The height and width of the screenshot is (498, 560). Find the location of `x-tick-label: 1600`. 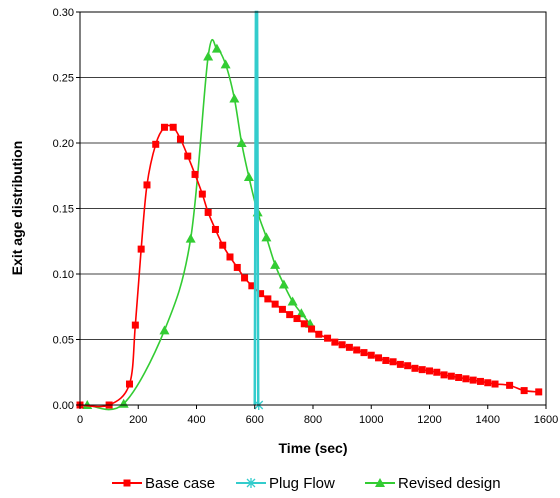

x-tick-label: 1600 is located at coordinates (546, 420).